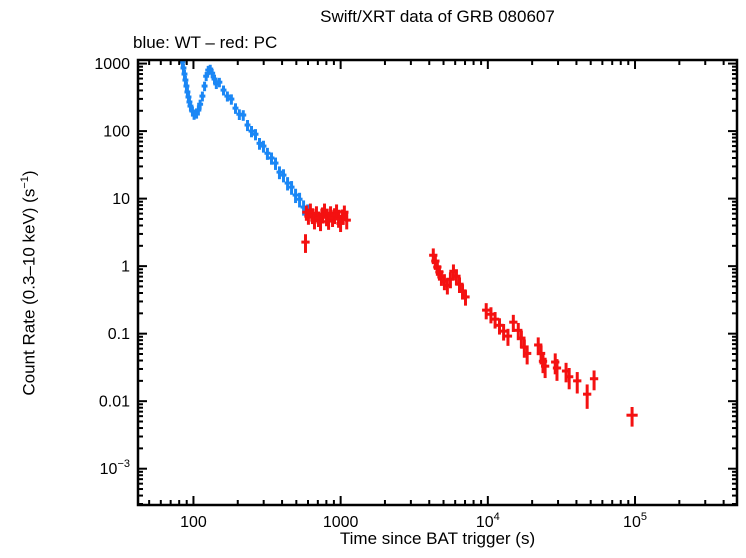 The width and height of the screenshot is (746, 558). I want to click on y-axis-label: Count Rate (0.3–10 keV) (s−1), so click(30, 283).